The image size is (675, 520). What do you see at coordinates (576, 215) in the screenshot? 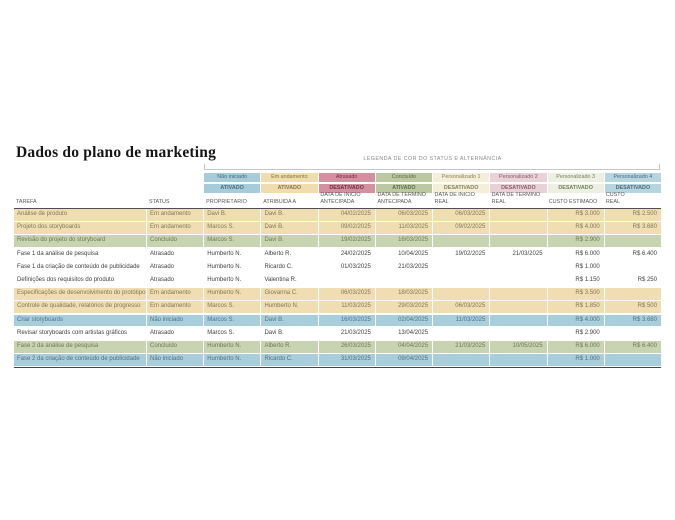
I see `cell-custo-estimado: R$ 3.000` at bounding box center [576, 215].